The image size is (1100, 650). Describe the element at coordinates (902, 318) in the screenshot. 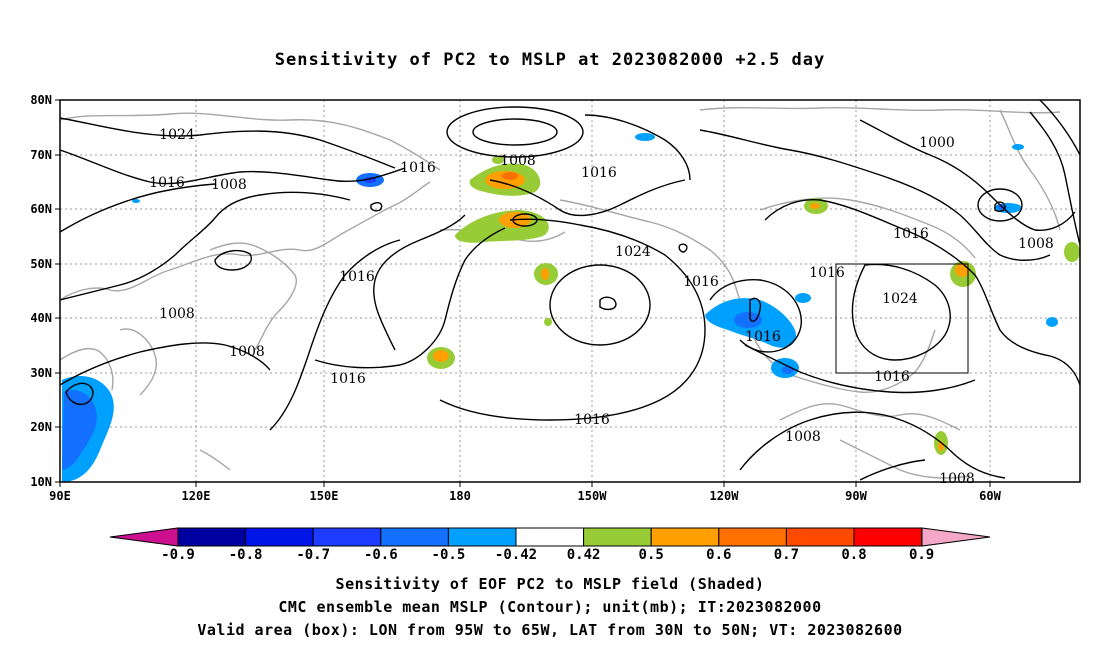

I see `valid-area-box` at that location.